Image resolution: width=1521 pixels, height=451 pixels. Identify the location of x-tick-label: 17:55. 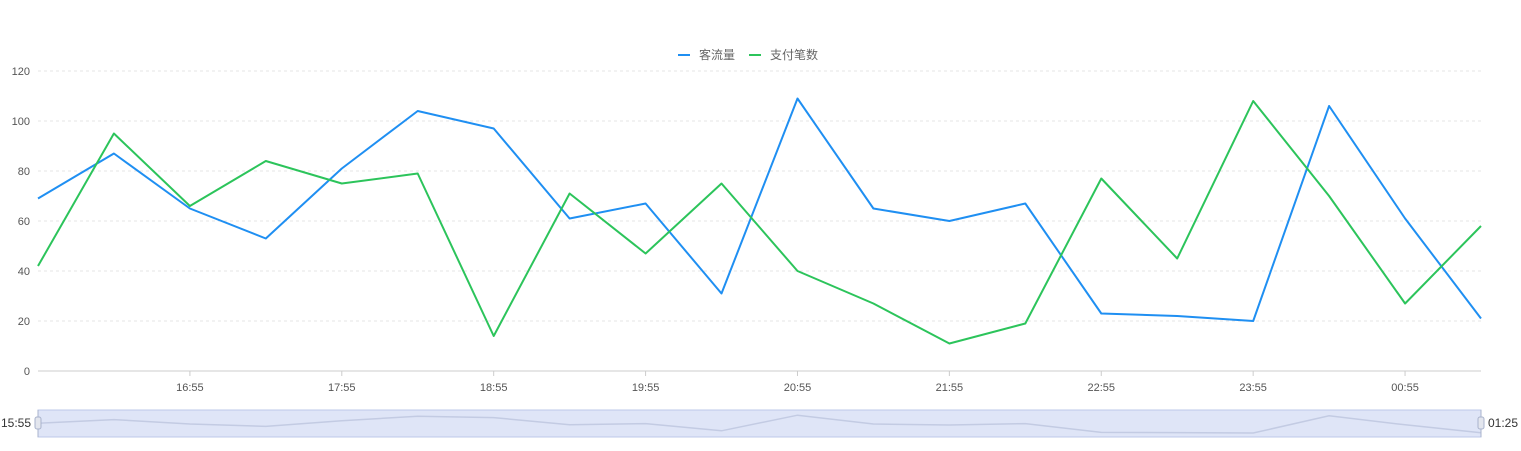
(342, 388).